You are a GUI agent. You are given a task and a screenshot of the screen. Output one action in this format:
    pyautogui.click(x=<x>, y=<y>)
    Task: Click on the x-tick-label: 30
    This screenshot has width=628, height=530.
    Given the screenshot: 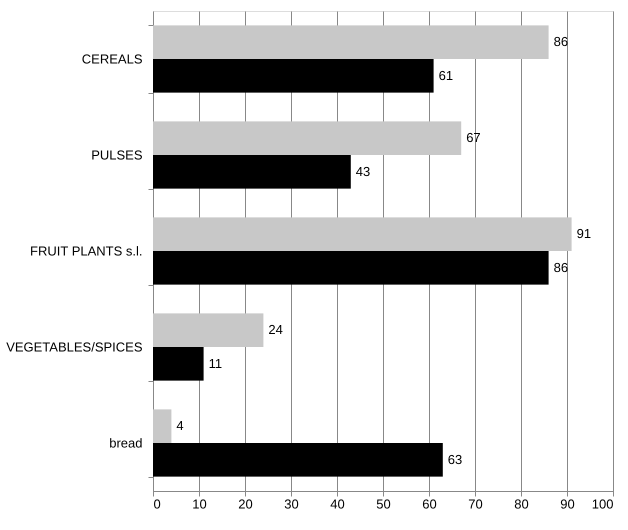 What is the action you would take?
    pyautogui.click(x=291, y=504)
    